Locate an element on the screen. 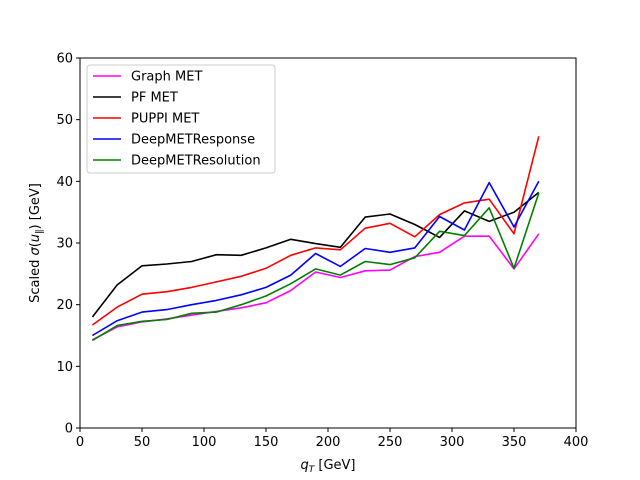 Image resolution: width=640 pixels, height=480 pixels. y-tick-label: 0 is located at coordinates (69, 429).